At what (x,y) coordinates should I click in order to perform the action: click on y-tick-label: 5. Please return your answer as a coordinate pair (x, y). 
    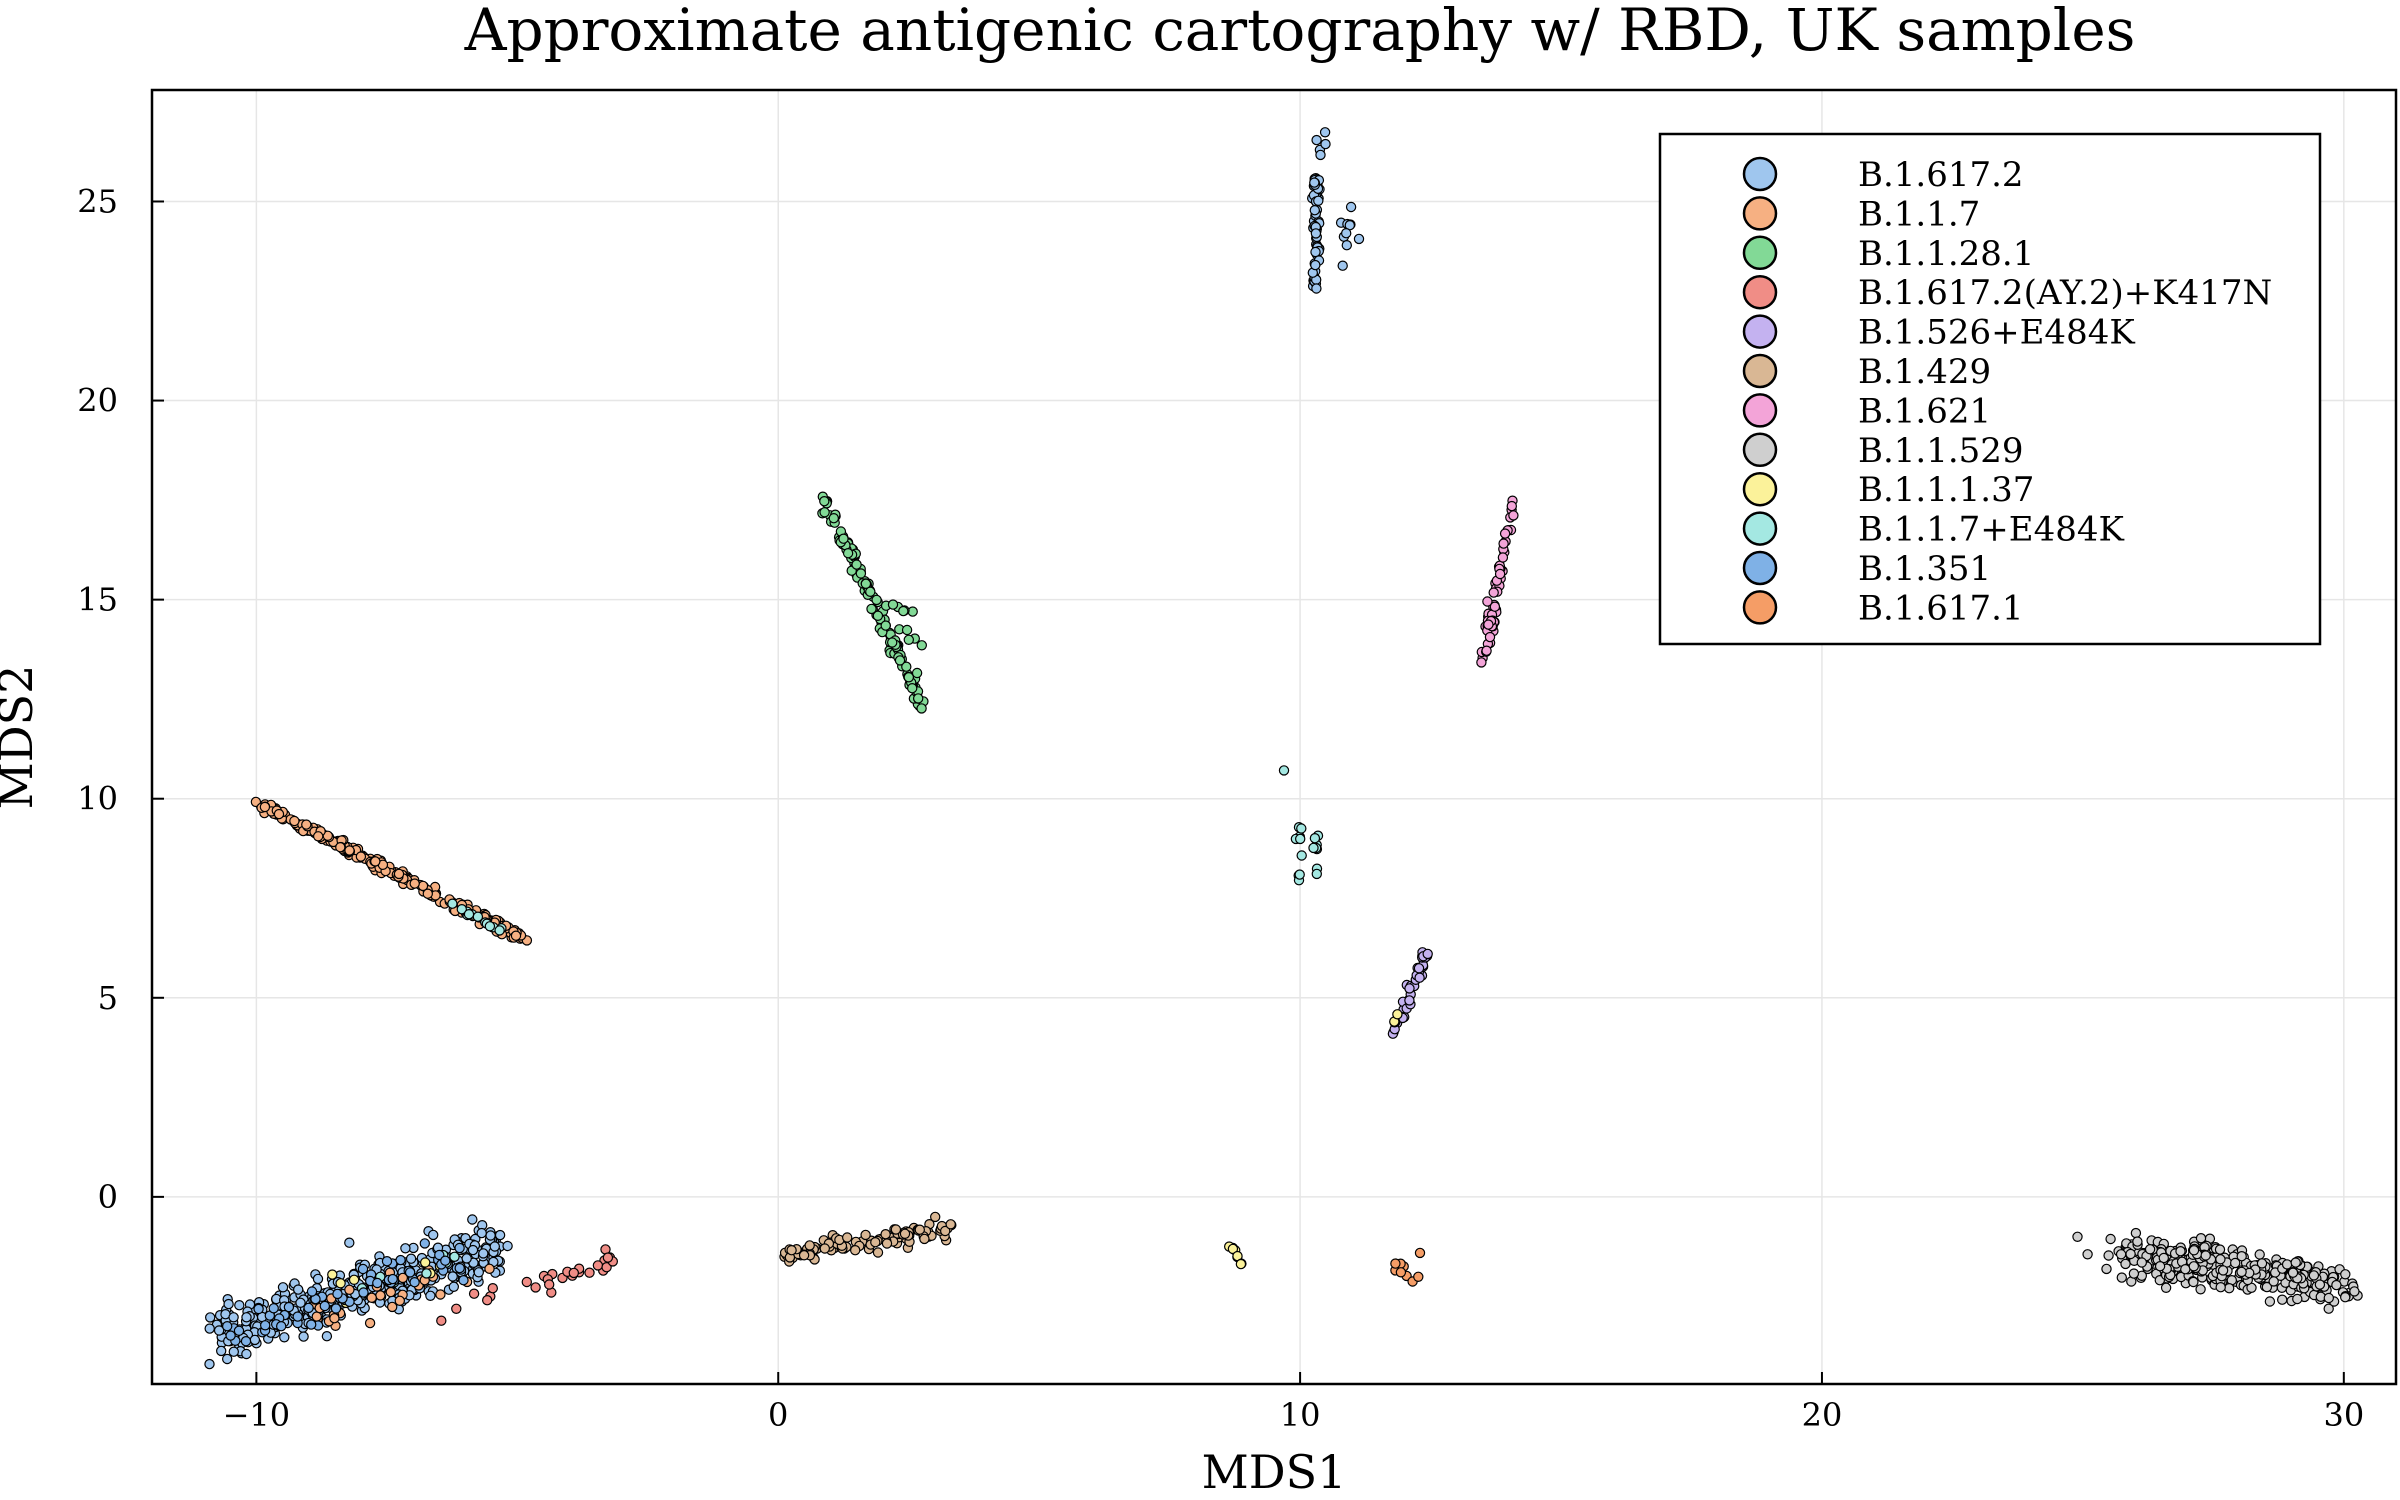
    Looking at the image, I should click on (108, 998).